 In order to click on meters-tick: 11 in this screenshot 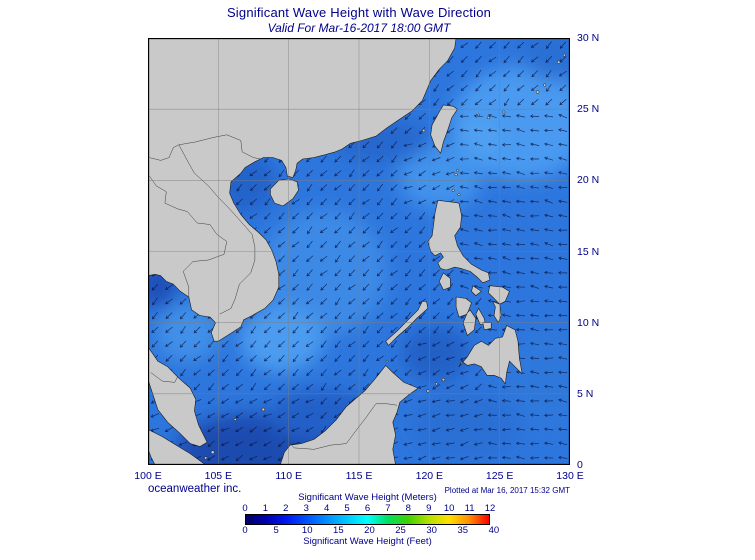, I will do `click(469, 508)`.